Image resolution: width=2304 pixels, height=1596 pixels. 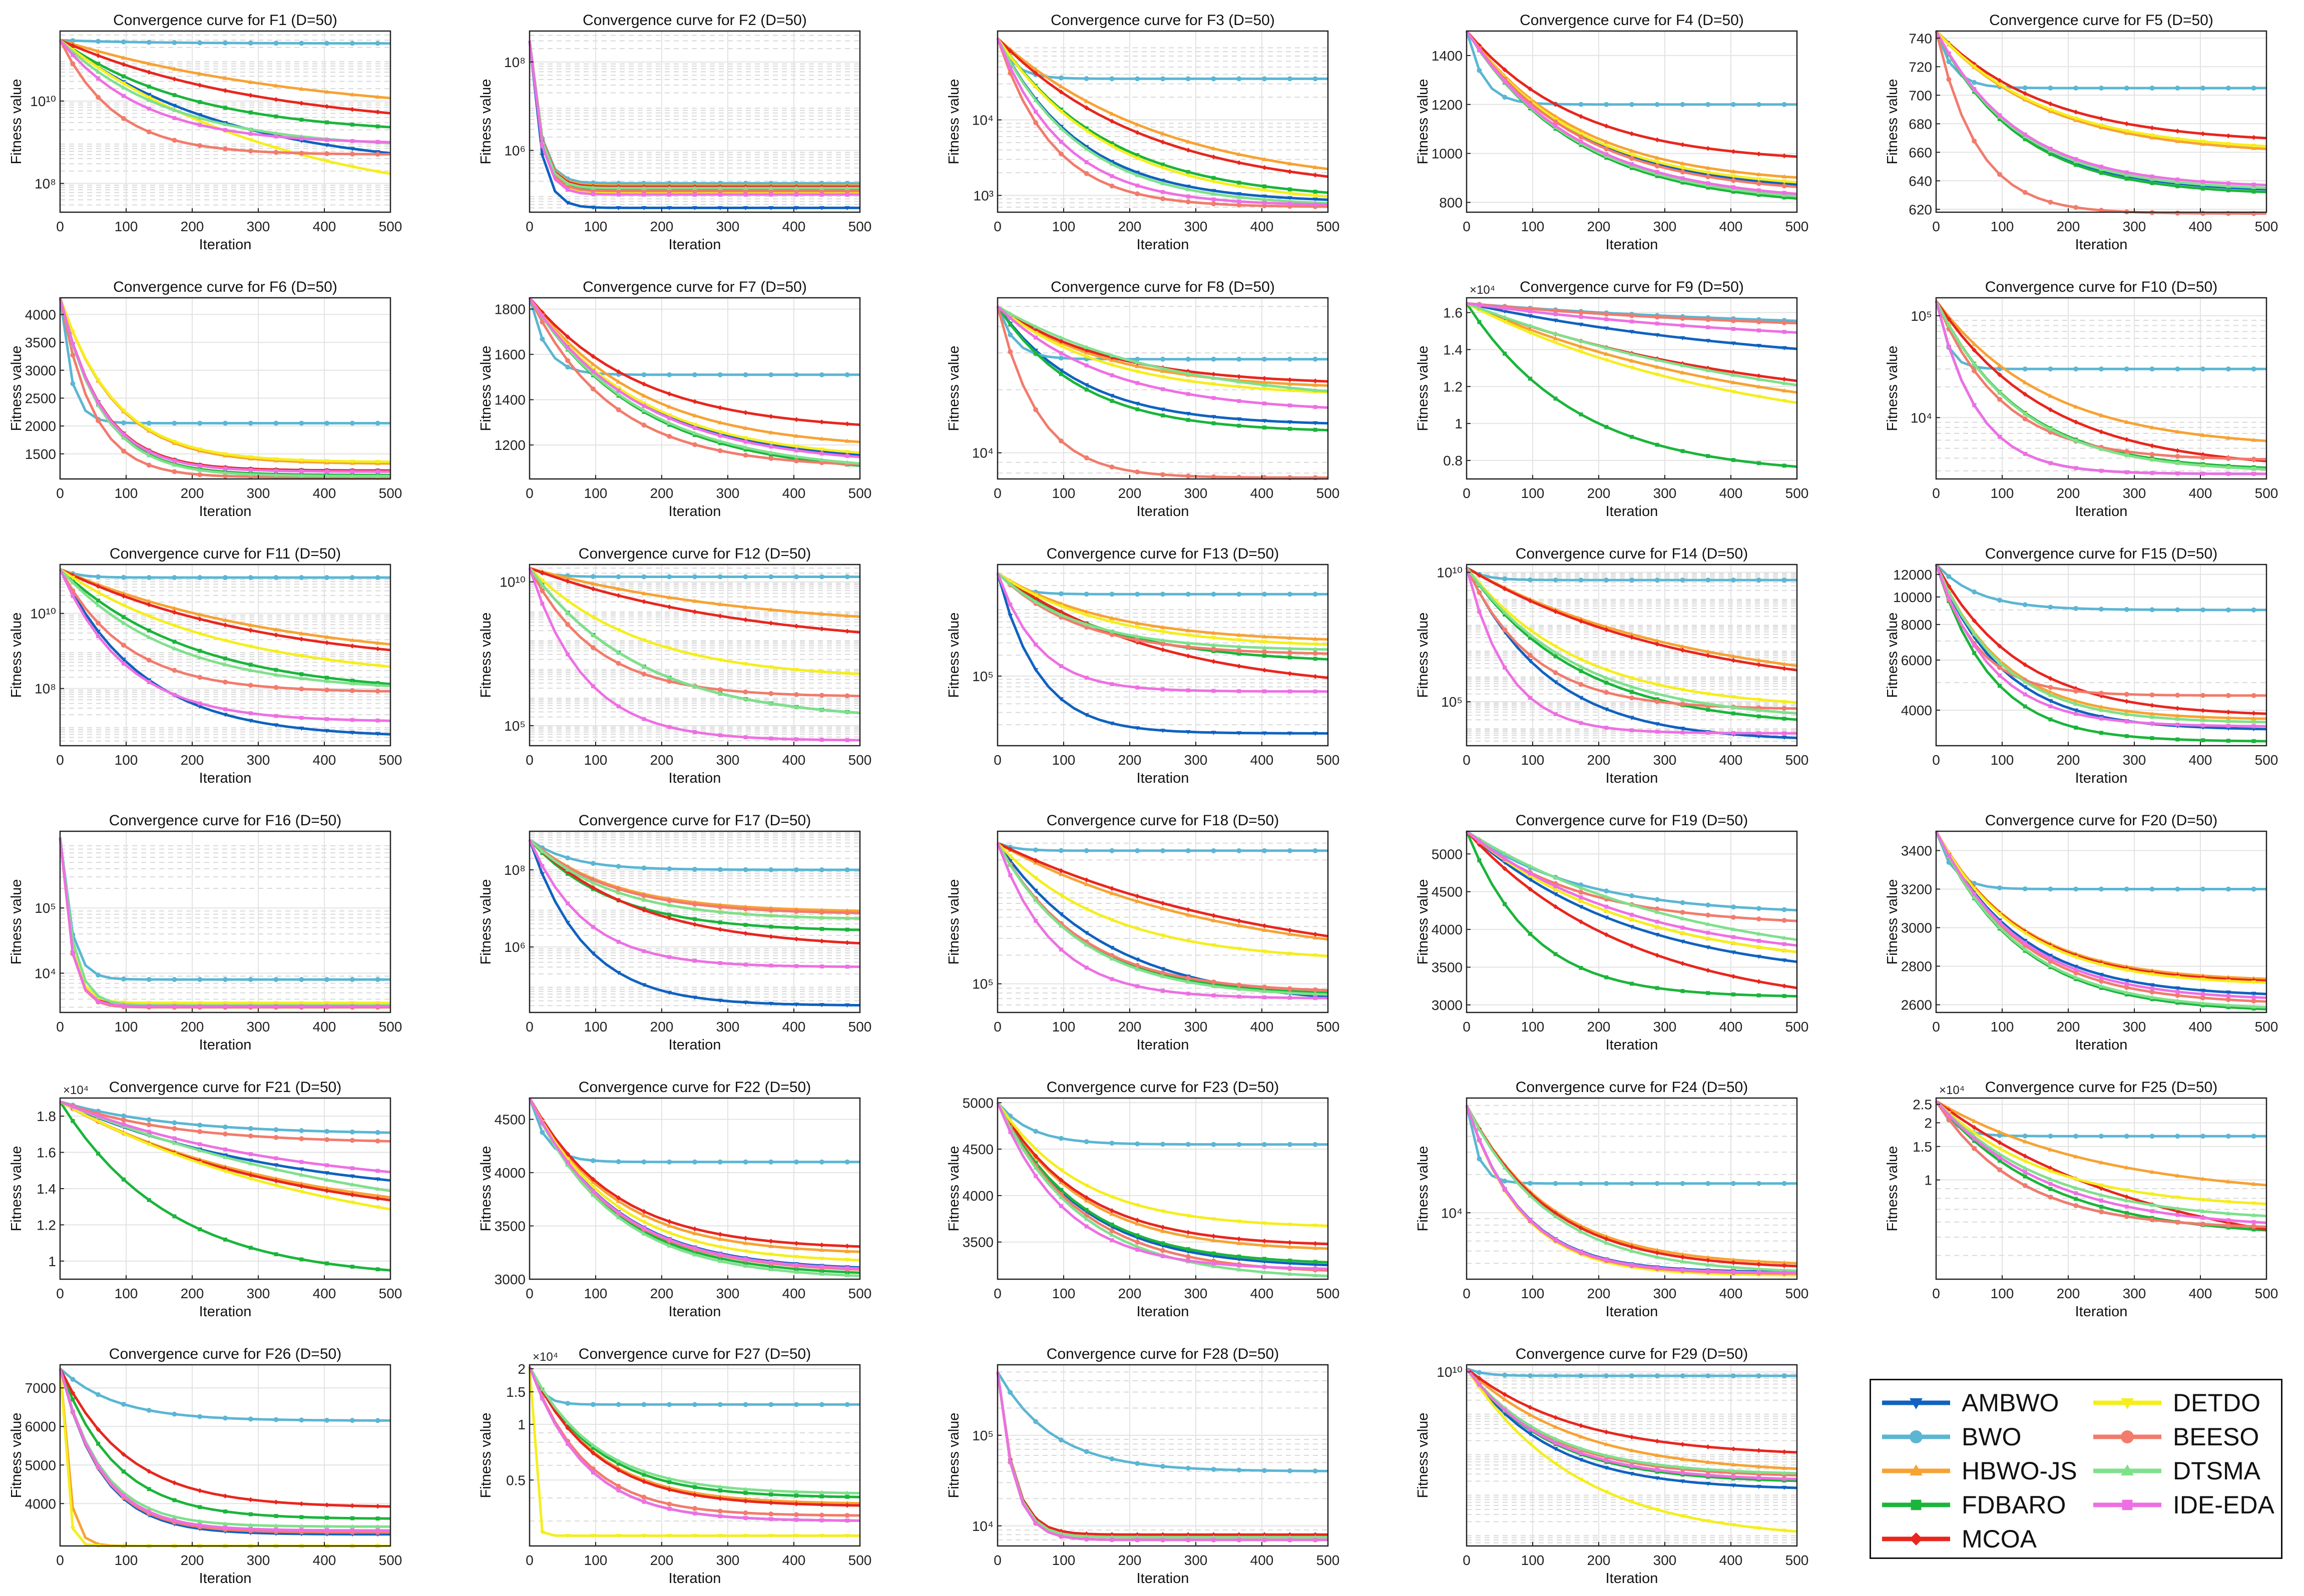 I want to click on y-tick-label: 1.2, so click(x=47, y=1225).